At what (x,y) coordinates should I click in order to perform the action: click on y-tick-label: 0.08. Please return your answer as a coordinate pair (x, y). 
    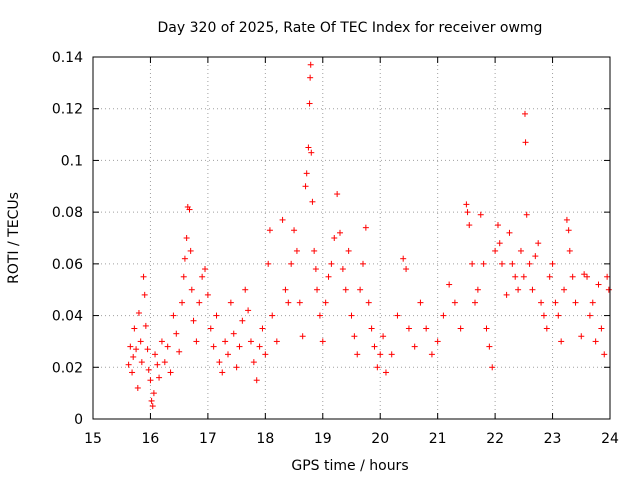
    Looking at the image, I should click on (67, 213).